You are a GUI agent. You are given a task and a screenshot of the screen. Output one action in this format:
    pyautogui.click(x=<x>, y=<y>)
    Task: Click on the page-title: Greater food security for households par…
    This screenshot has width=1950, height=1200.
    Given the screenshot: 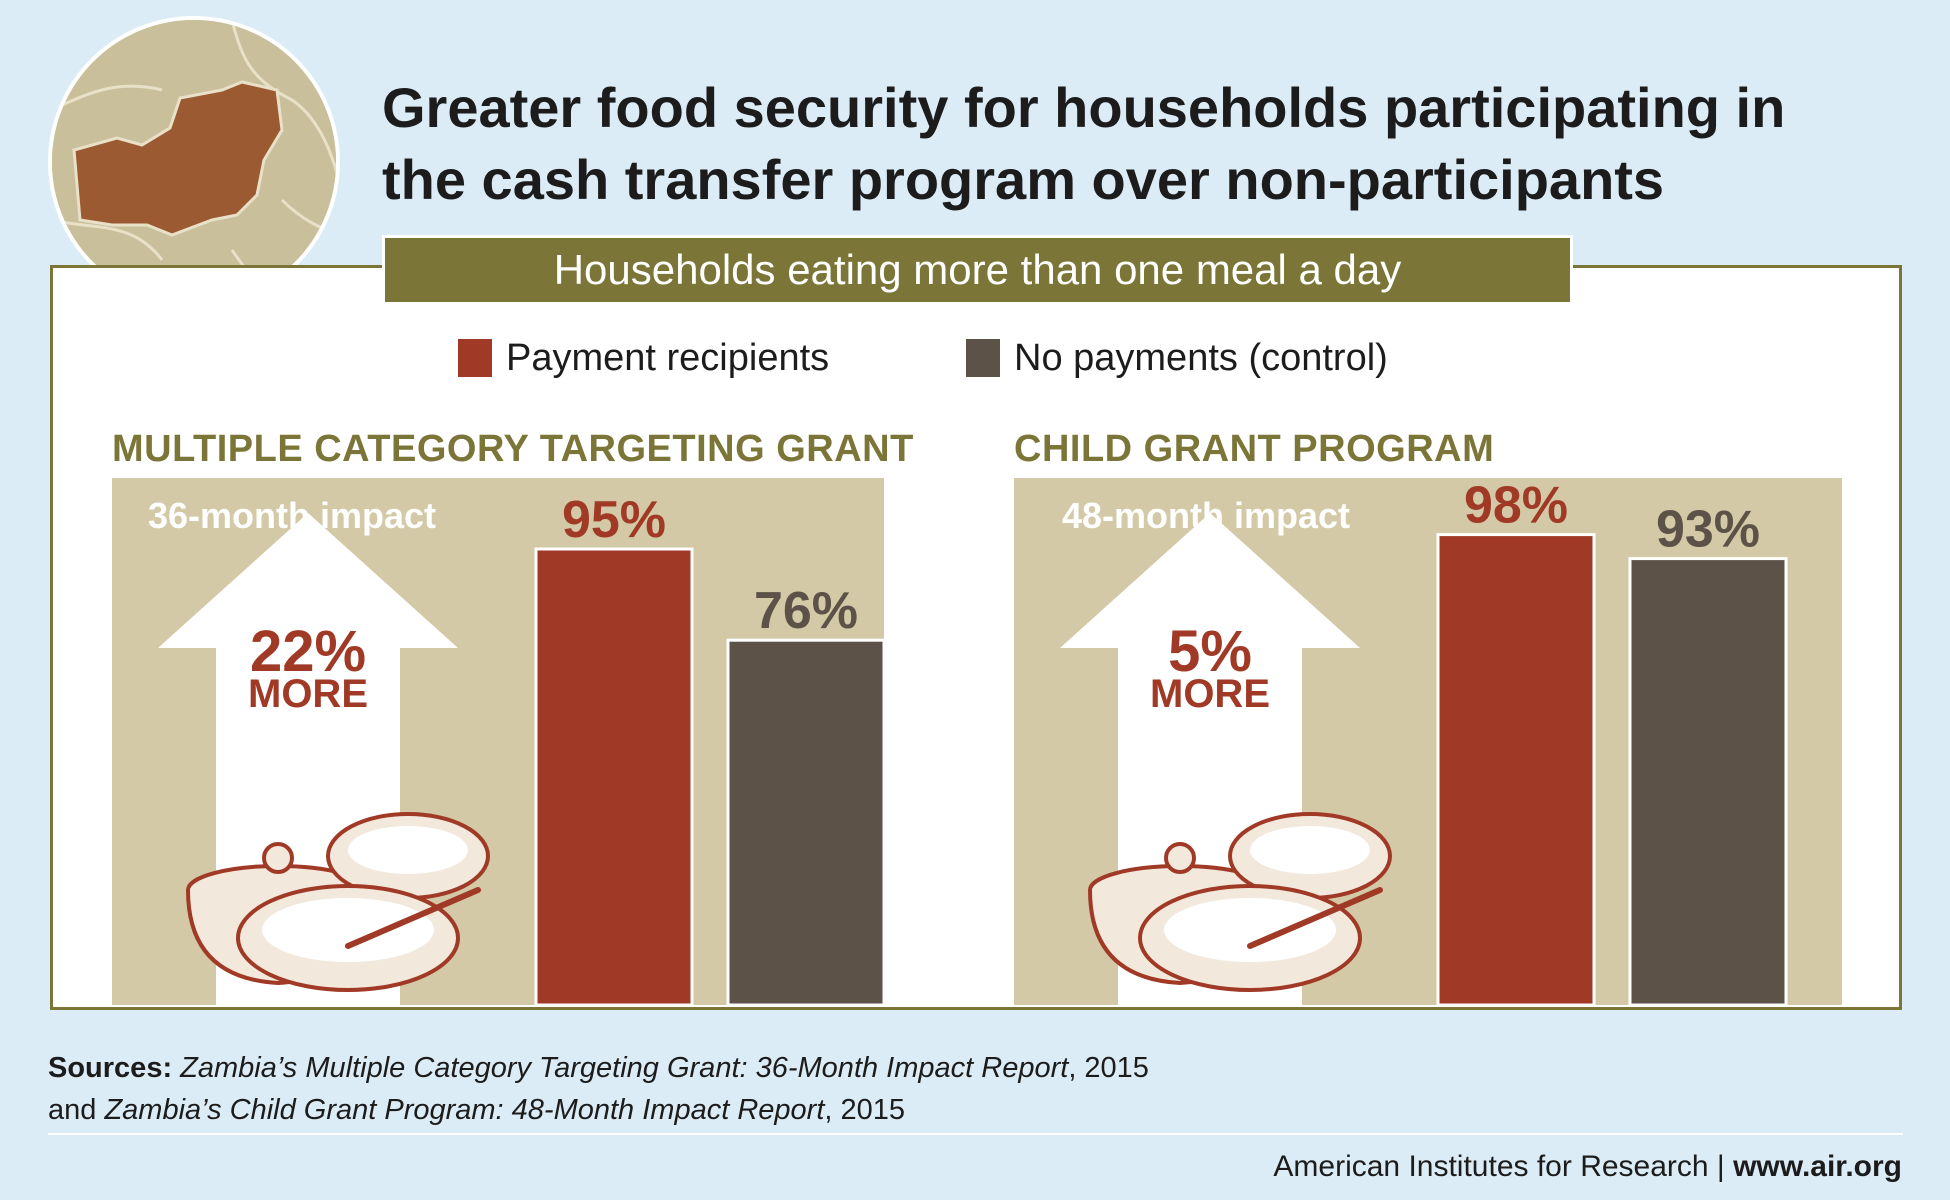 What is the action you would take?
    pyautogui.click(x=1147, y=144)
    